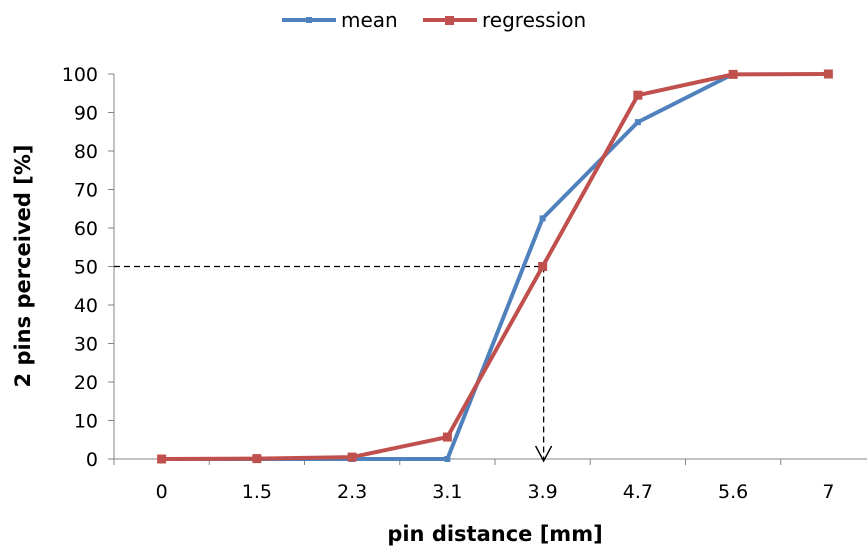 The height and width of the screenshot is (550, 867). Describe the element at coordinates (352, 492) in the screenshot. I see `x-tick-label: 2.3` at that location.